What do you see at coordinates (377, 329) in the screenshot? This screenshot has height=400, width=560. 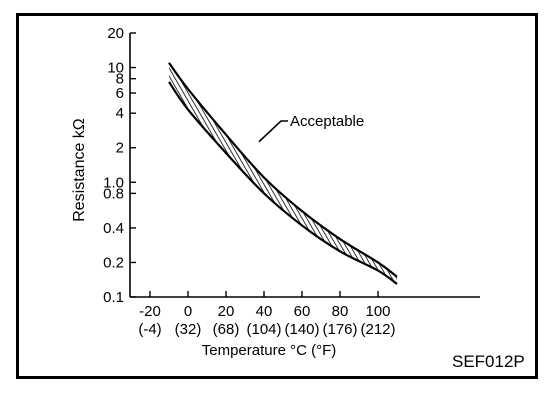 I see `x-tick-label-fahrenheit: (212)` at bounding box center [377, 329].